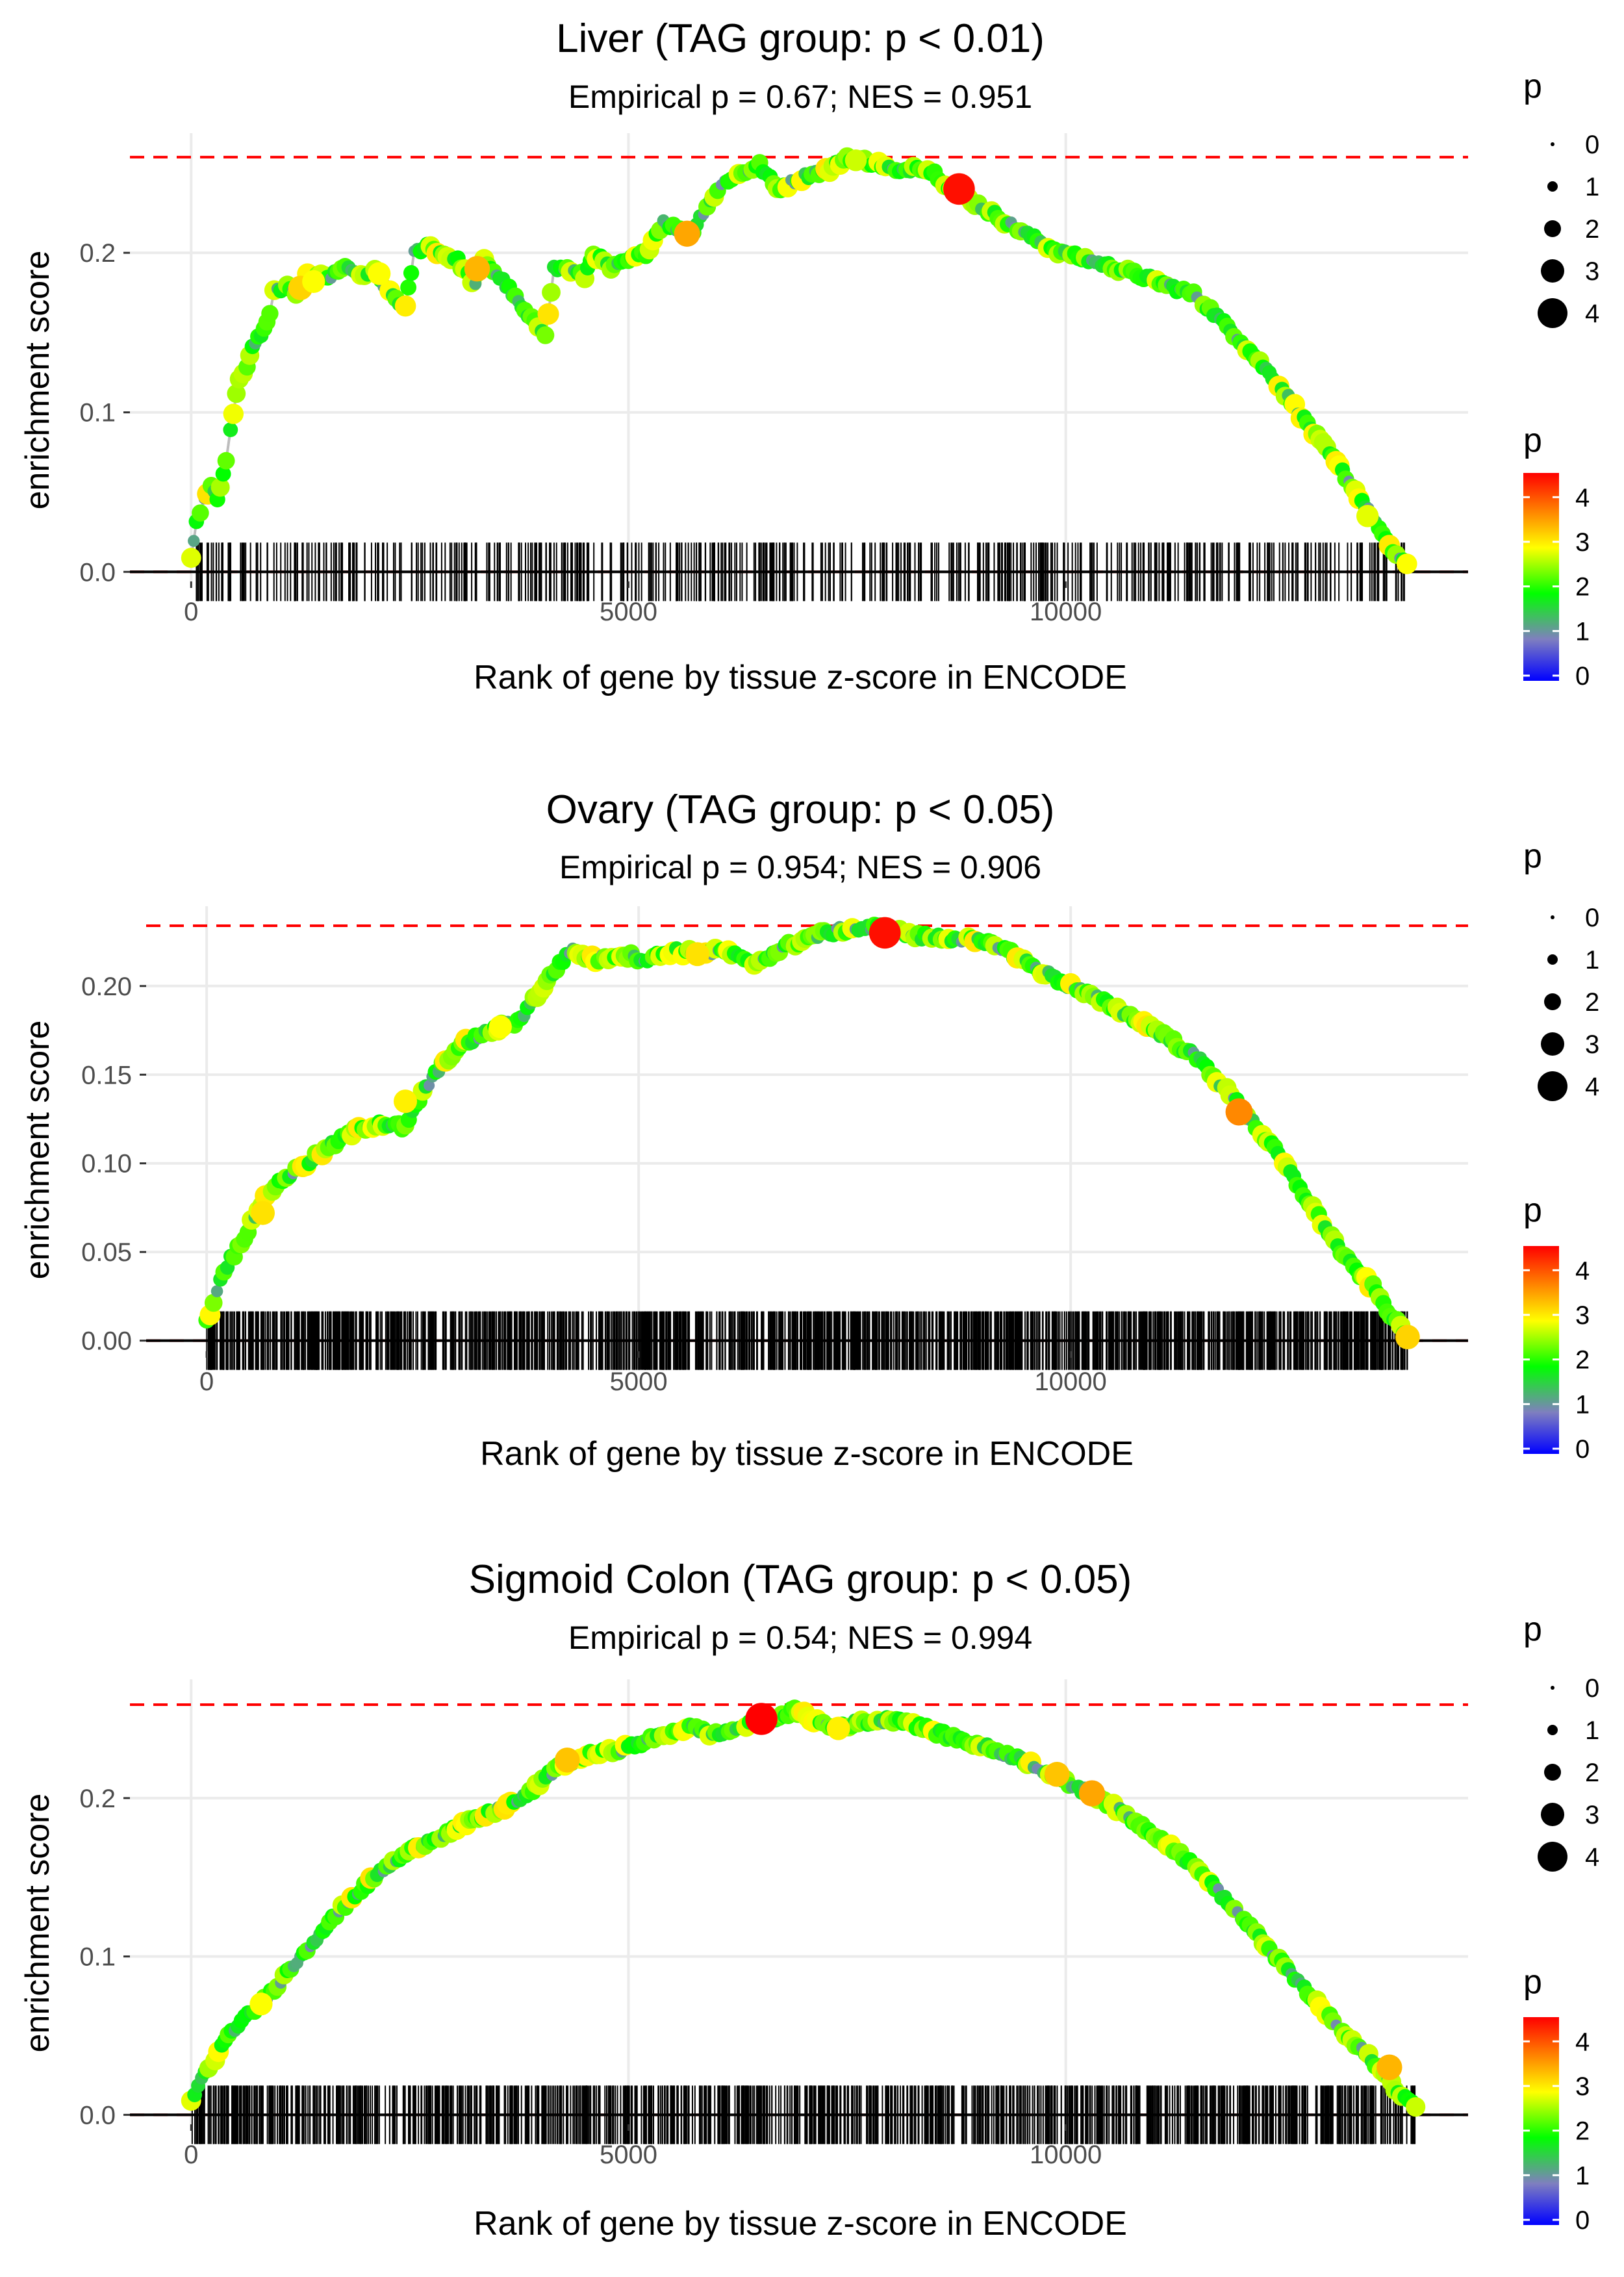 The width and height of the screenshot is (1624, 2277). I want to click on y-tick-label: 0.10, so click(106, 1164).